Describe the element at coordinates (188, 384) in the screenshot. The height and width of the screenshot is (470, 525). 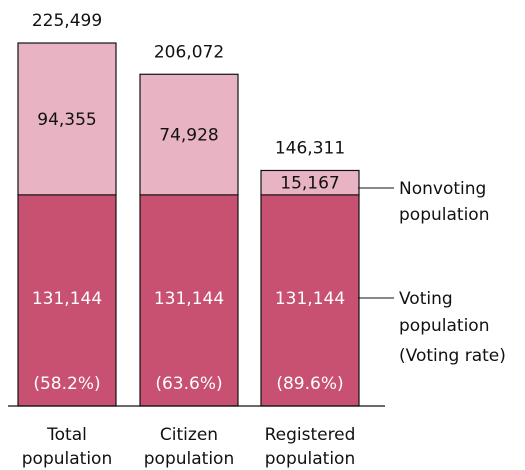
I see `voting-rate-label-1: (63.6%)` at that location.